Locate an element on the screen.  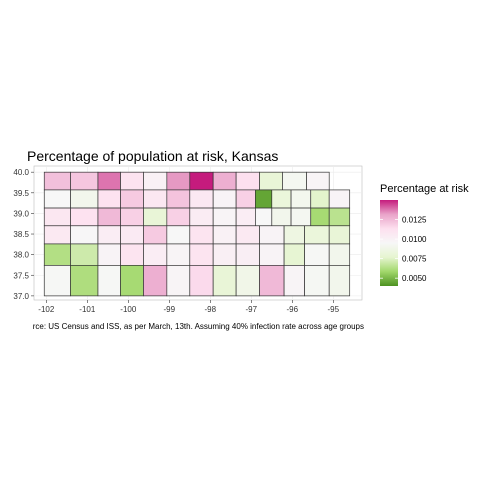
x-tick-label: -98 is located at coordinates (211, 309).